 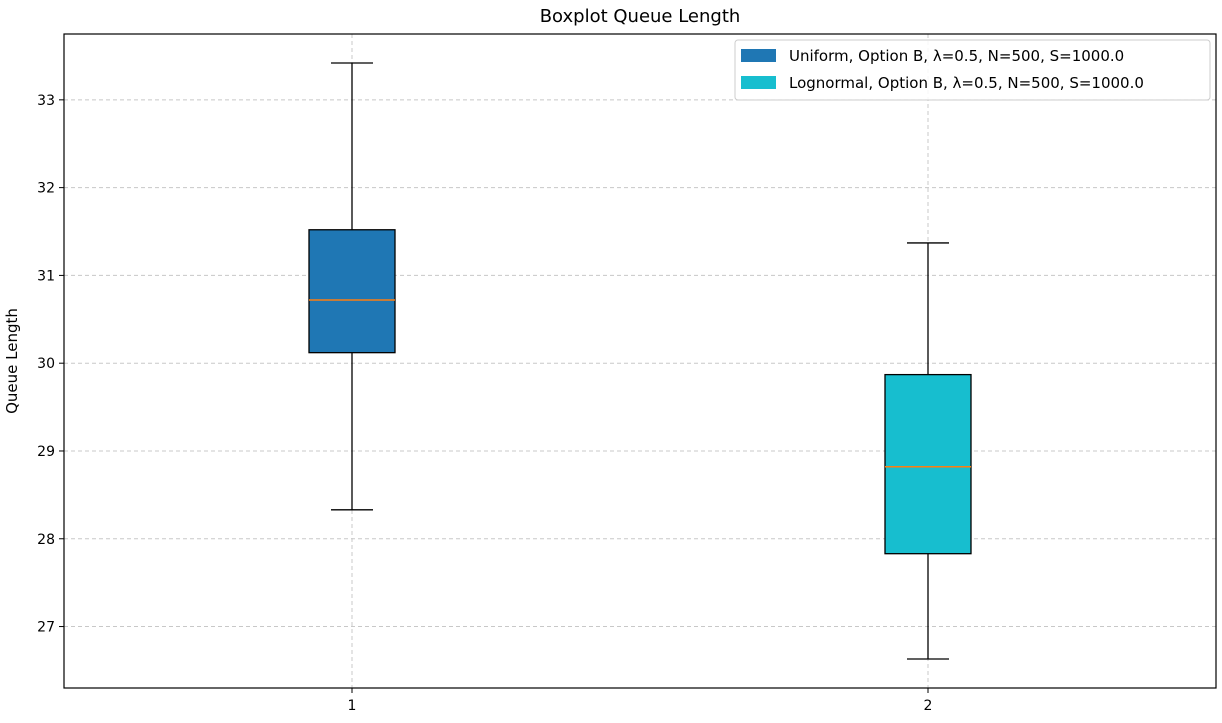 What do you see at coordinates (640, 16) in the screenshot?
I see `chart-title: Boxplot Queue Length` at bounding box center [640, 16].